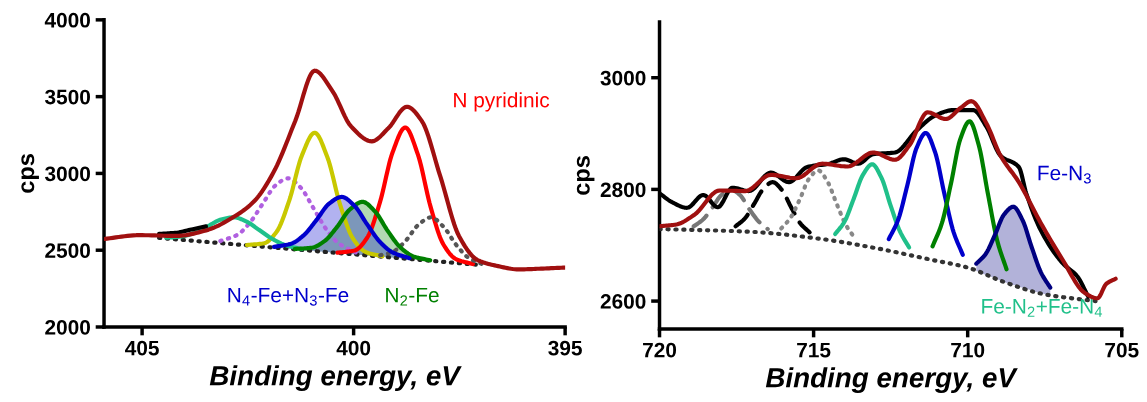 This screenshot has width=1147, height=402. I want to click on y-tick-label: 2600, so click(623, 301).